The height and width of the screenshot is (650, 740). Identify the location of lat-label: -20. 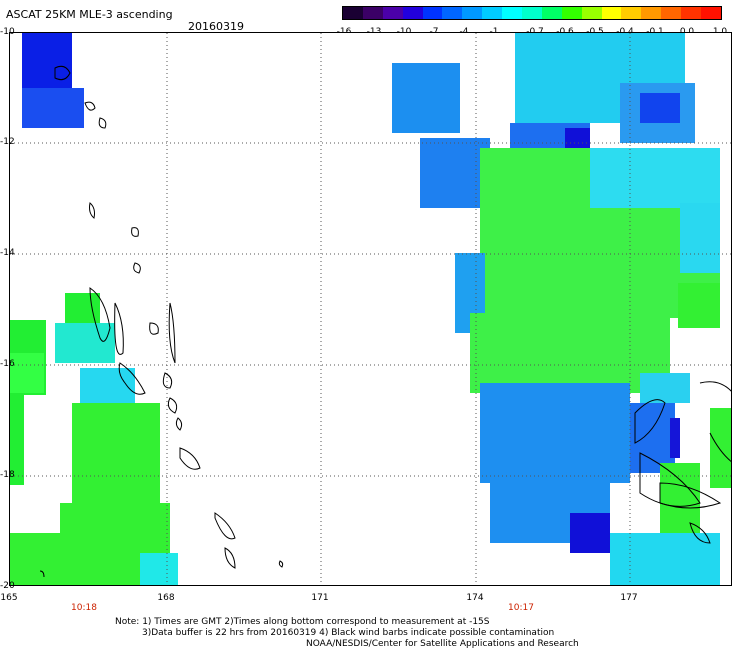
(7, 586).